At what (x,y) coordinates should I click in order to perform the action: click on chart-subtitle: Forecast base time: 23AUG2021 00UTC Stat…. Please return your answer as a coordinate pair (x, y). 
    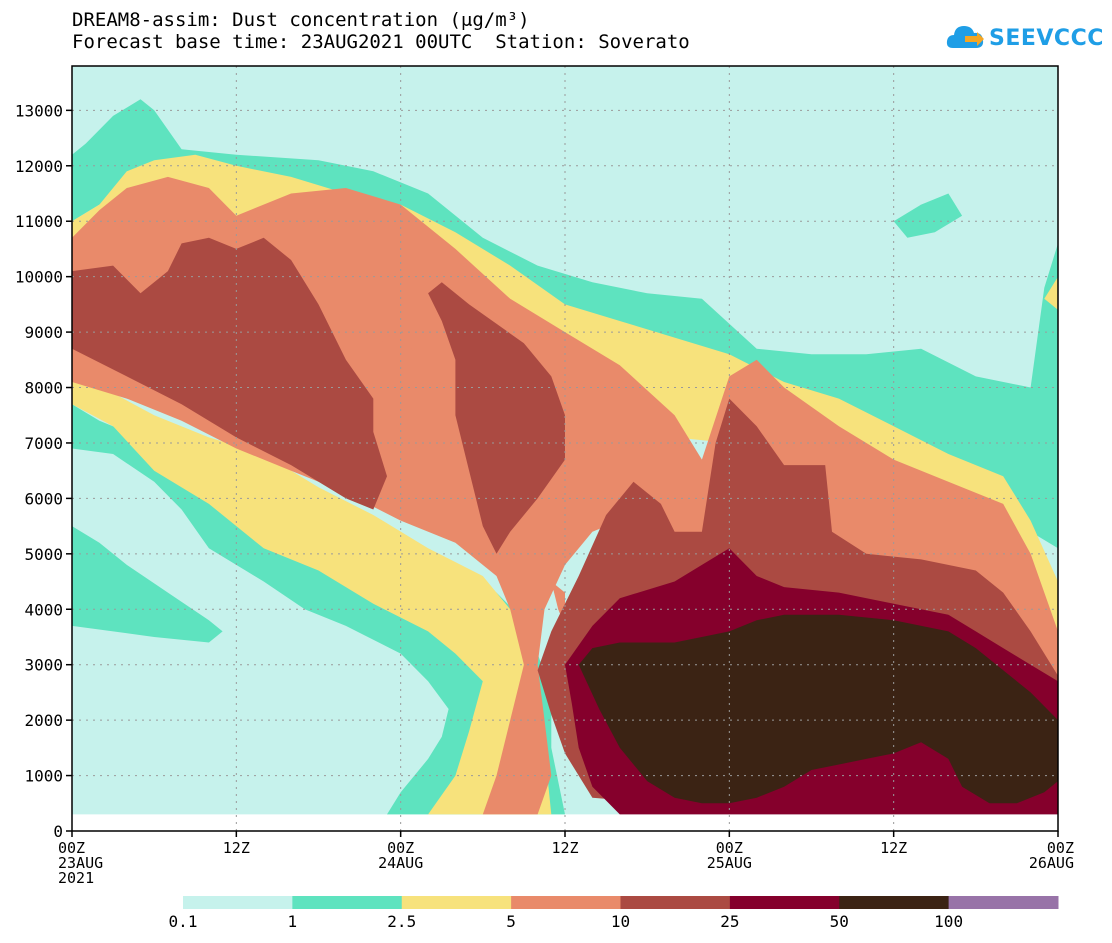
    Looking at the image, I should click on (381, 42).